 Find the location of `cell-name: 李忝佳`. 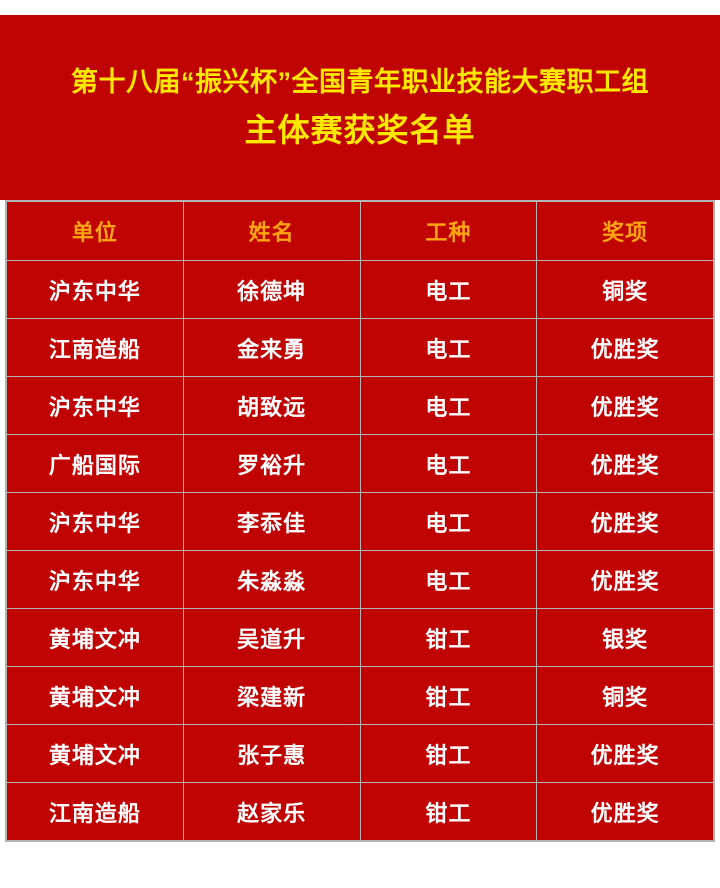

cell-name: 李忝佳 is located at coordinates (271, 521).